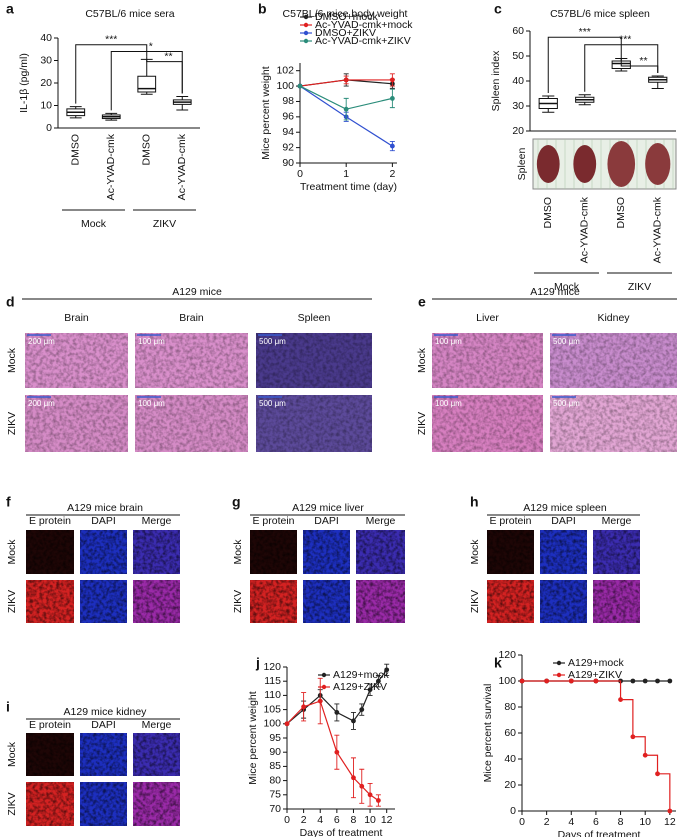 The width and height of the screenshot is (685, 837). What do you see at coordinates (253, 737) in the screenshot?
I see `y-axis-label: Mice percent weight` at bounding box center [253, 737].